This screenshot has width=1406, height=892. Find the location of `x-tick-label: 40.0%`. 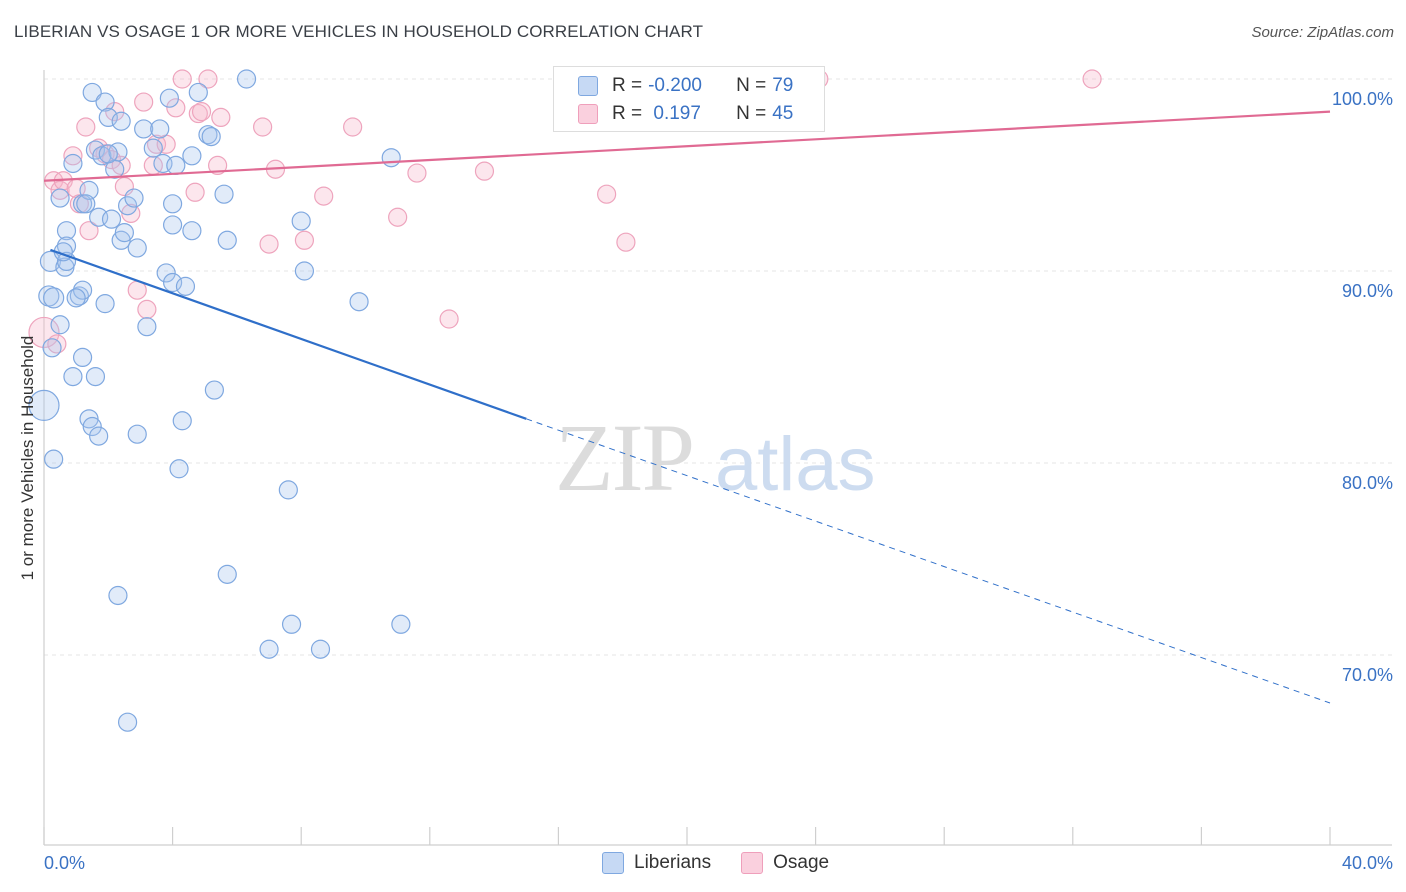

x-tick-label: 40.0% is located at coordinates (1367, 863).